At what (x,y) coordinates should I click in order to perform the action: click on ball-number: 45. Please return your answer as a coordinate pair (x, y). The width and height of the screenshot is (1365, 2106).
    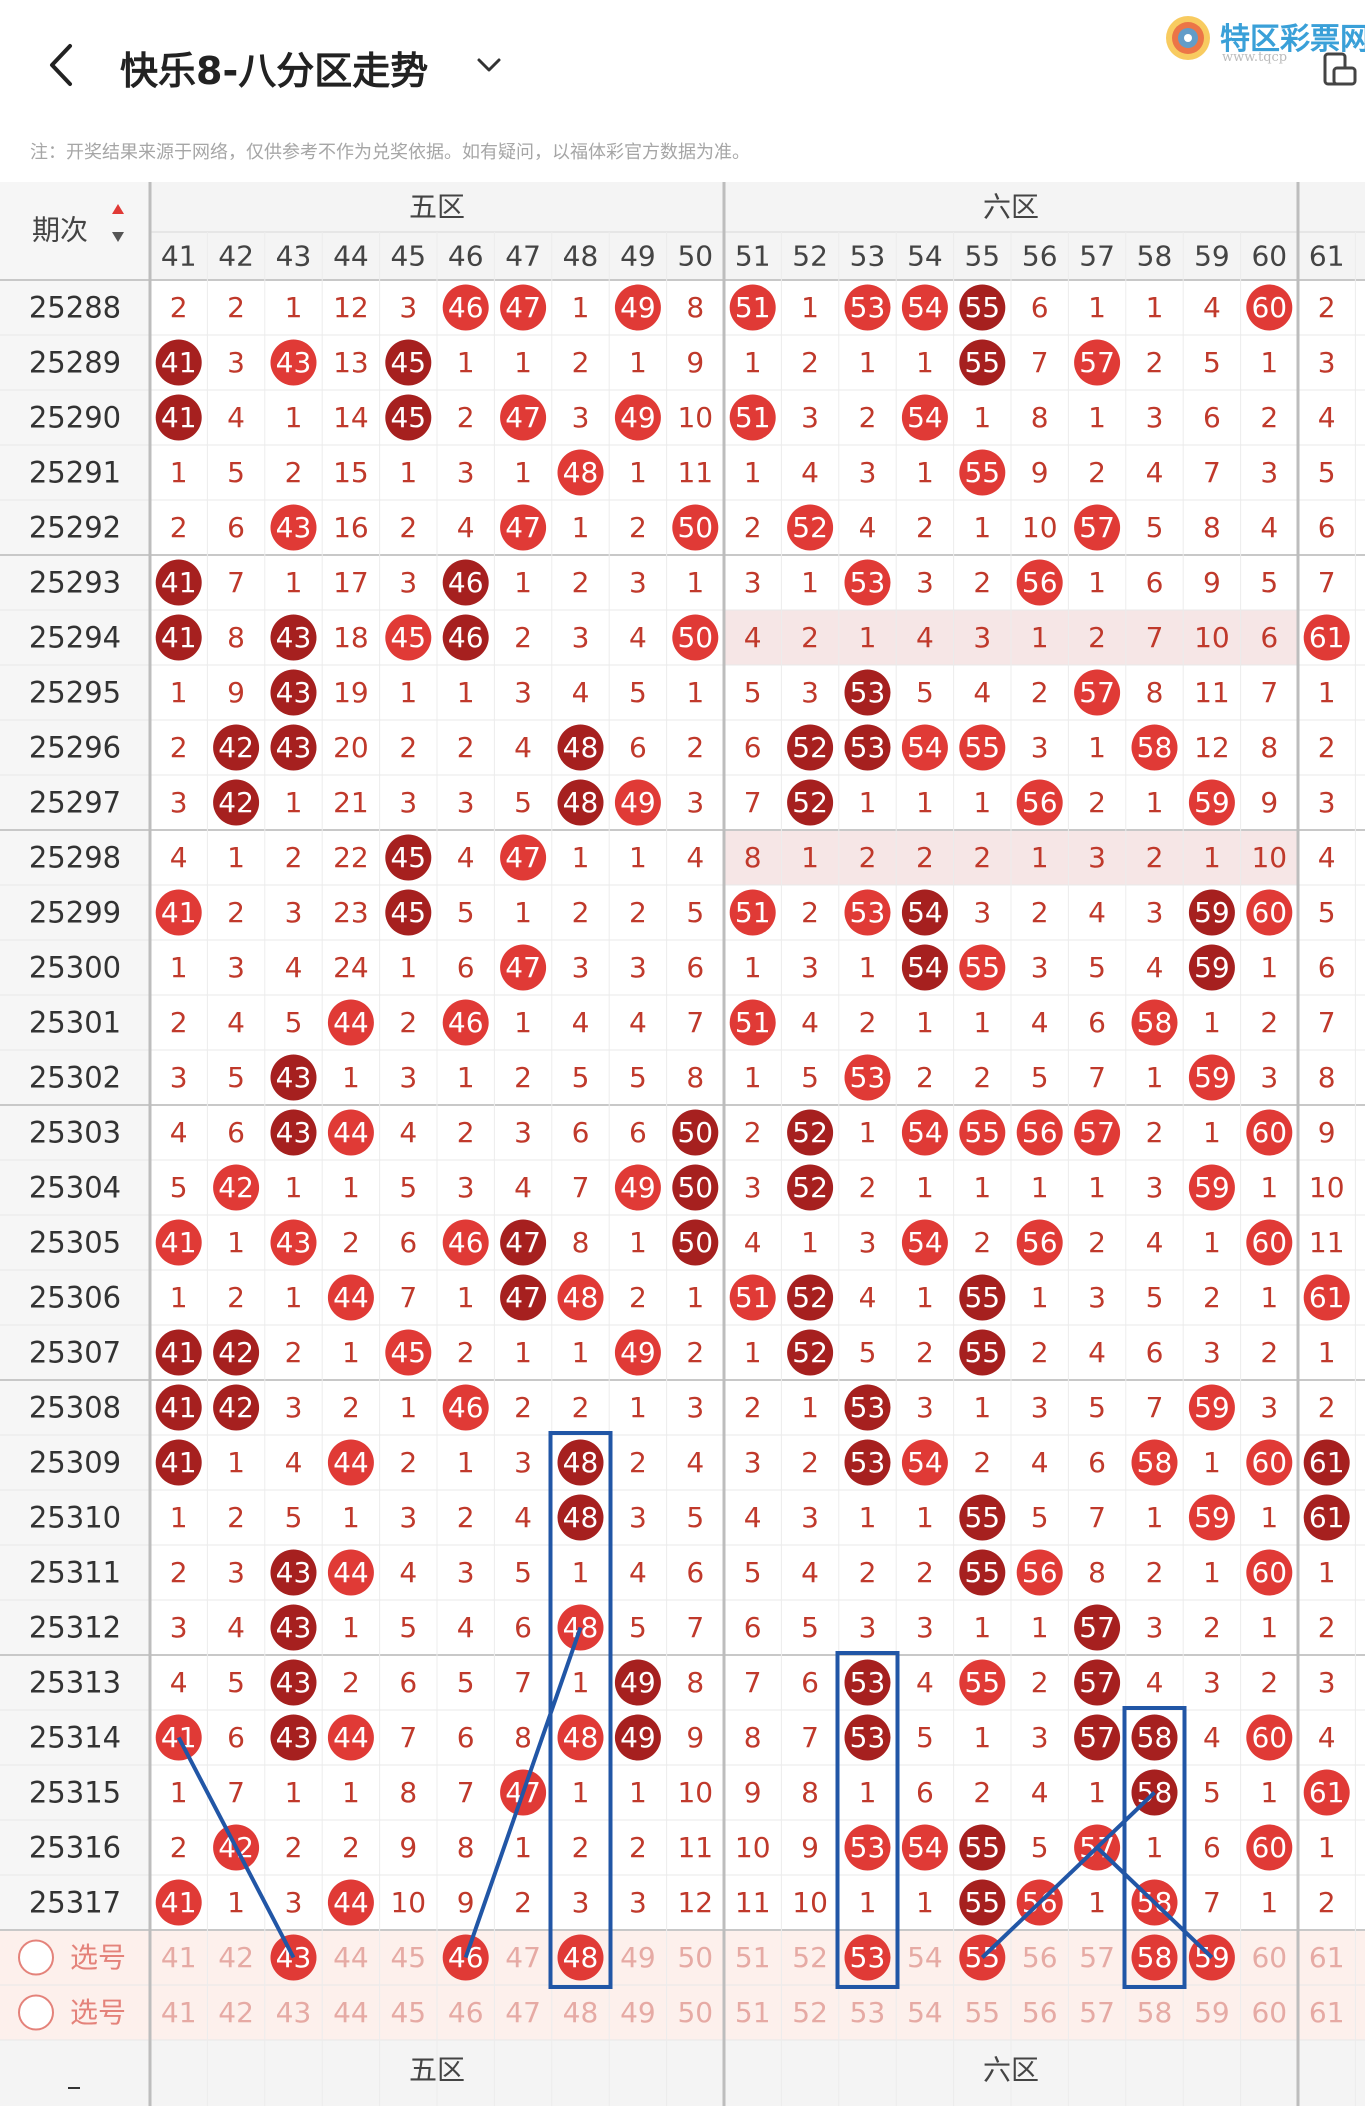
    Looking at the image, I should click on (408, 637).